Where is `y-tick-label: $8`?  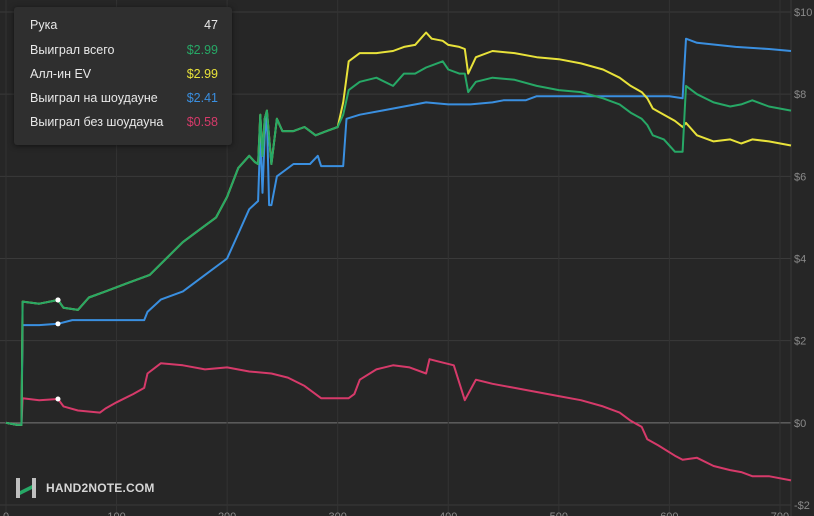 y-tick-label: $8 is located at coordinates (800, 95).